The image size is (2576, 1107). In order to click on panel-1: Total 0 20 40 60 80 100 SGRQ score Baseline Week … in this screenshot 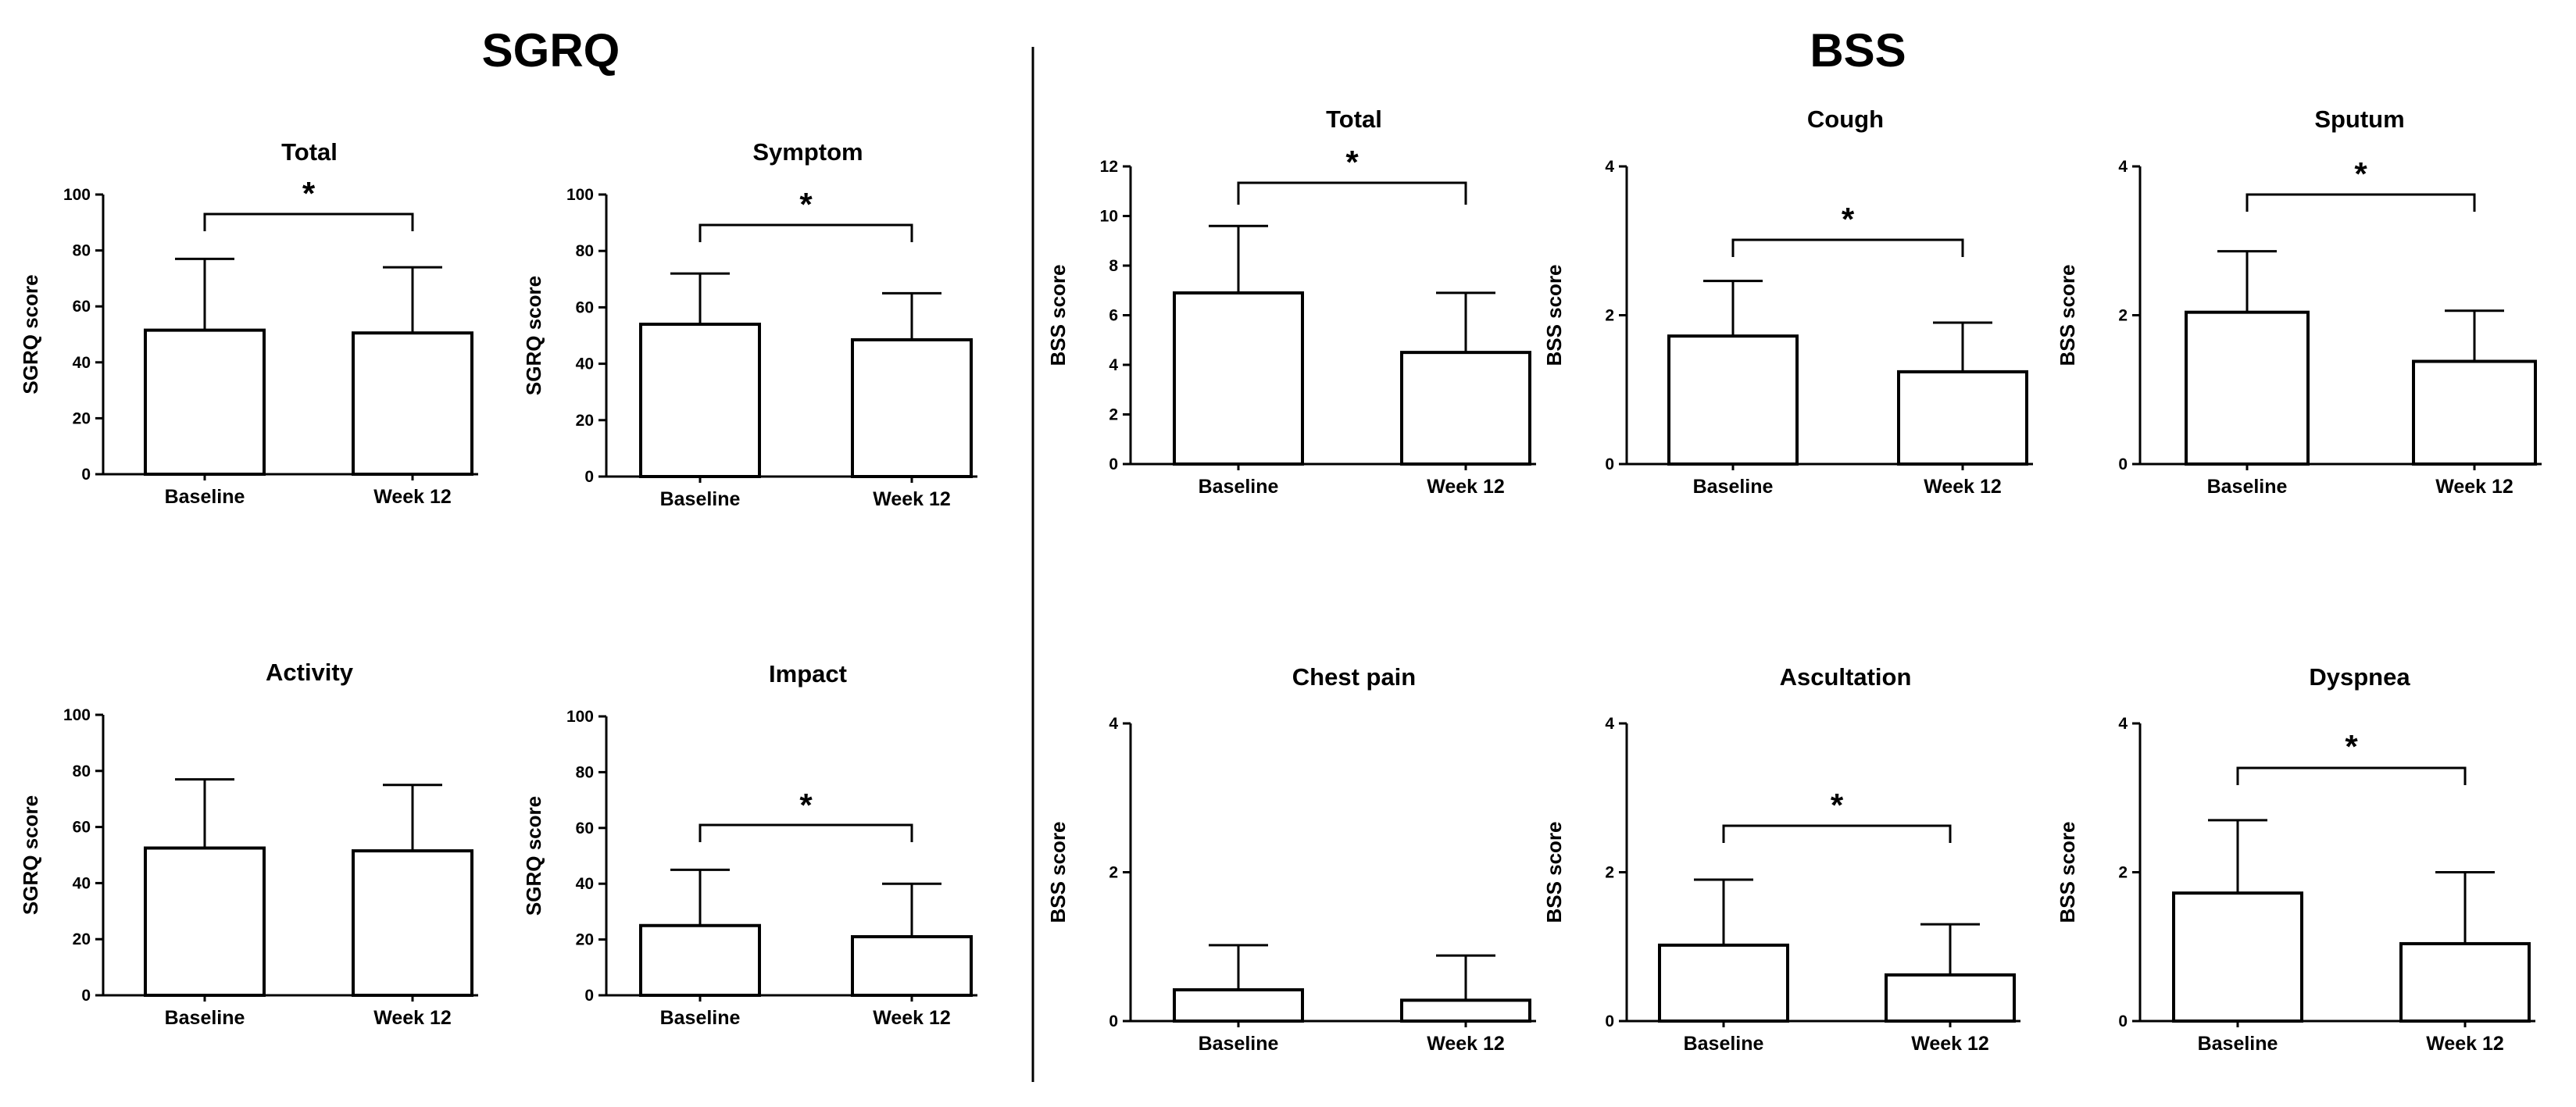, I will do `click(249, 323)`.